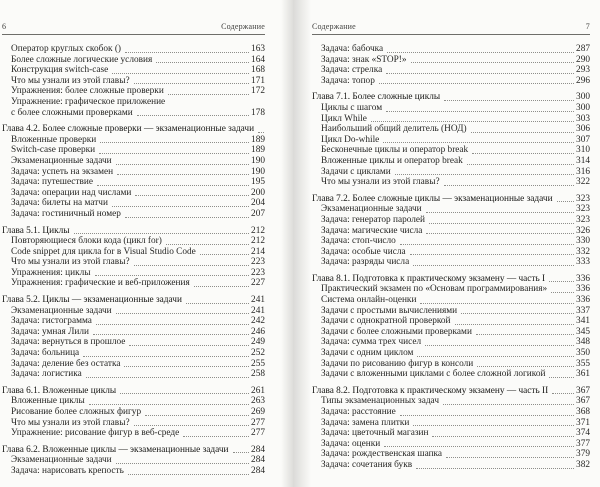 The height and width of the screenshot is (487, 600). What do you see at coordinates (258, 363) in the screenshot?
I see `toc-page-number: 255` at bounding box center [258, 363].